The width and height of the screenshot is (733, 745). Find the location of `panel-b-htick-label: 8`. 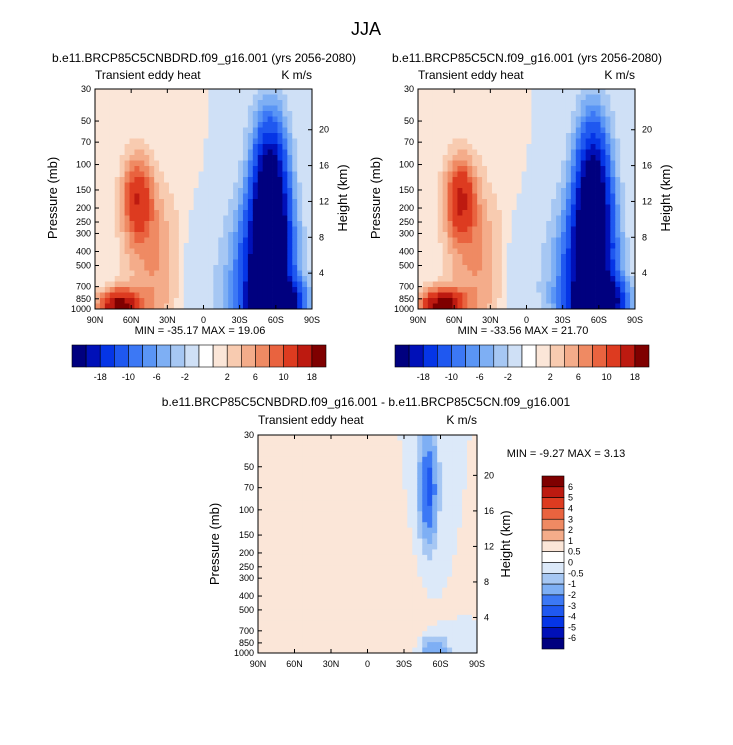

panel-b-htick-label: 8 is located at coordinates (644, 237).